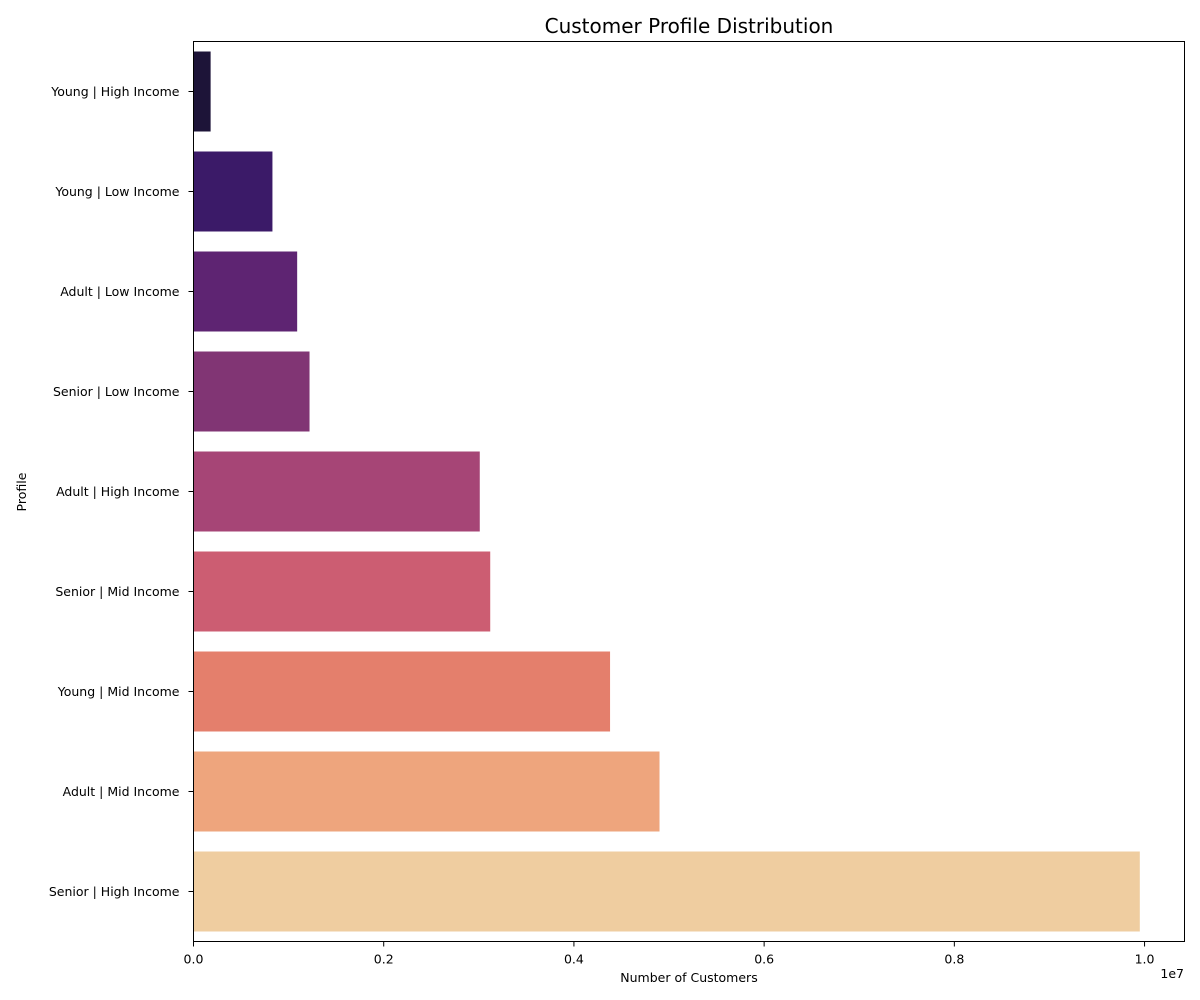 The image size is (1200, 1000). Describe the element at coordinates (384, 959) in the screenshot. I see `x-tick-label: 0.2` at that location.